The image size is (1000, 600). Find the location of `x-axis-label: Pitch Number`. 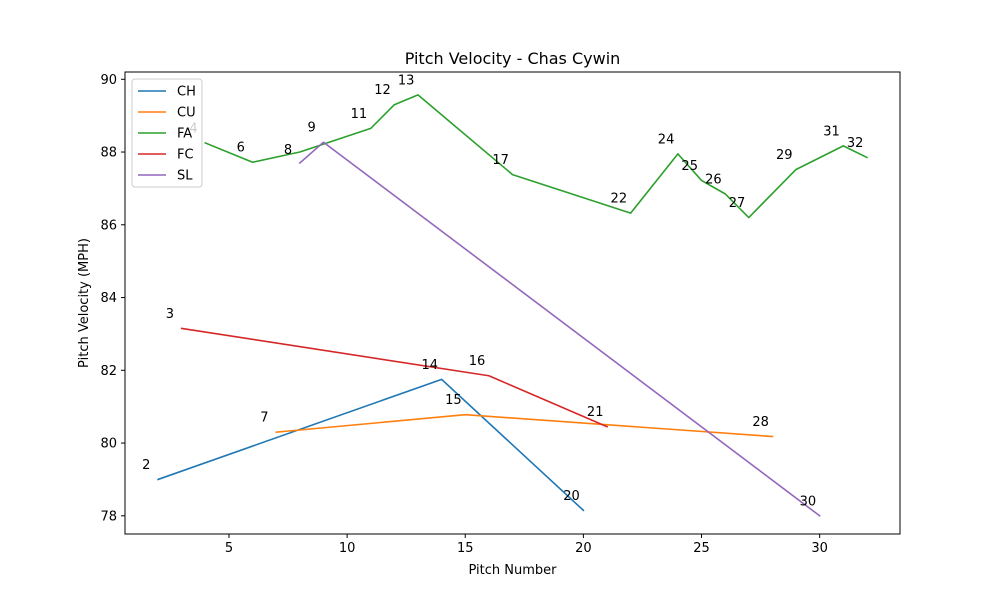

x-axis-label: Pitch Number is located at coordinates (512, 570).